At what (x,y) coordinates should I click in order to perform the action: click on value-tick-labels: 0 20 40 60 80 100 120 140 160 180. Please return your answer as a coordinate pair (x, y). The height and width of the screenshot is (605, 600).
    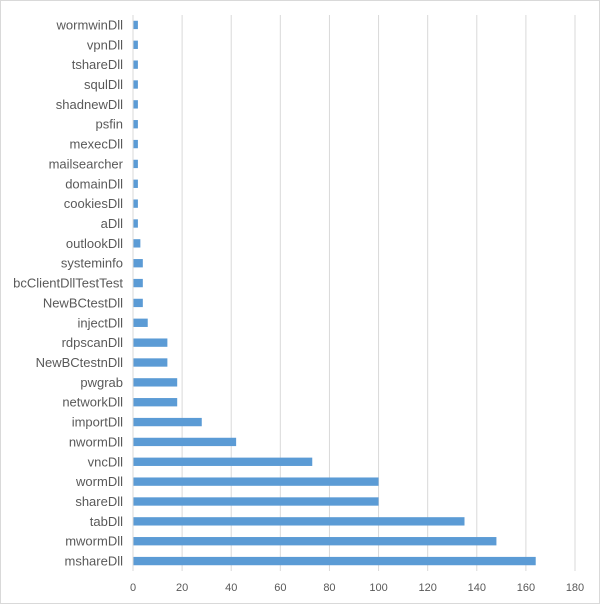
    Looking at the image, I should click on (357, 588).